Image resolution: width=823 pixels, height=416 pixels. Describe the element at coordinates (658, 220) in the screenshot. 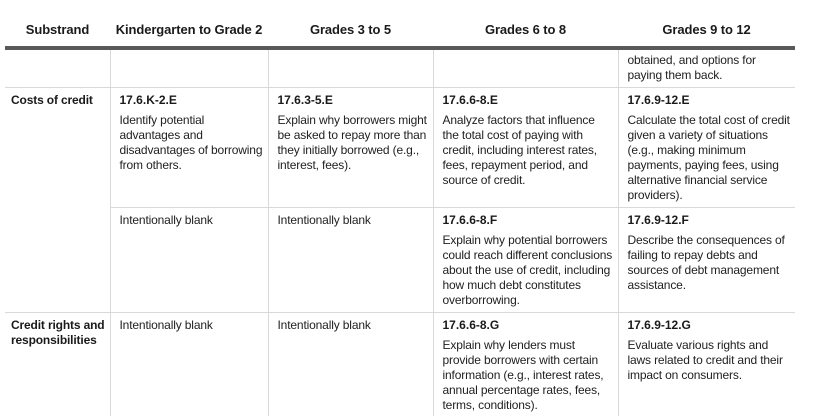

I see `standard-code: 17.6.9-12.F` at that location.